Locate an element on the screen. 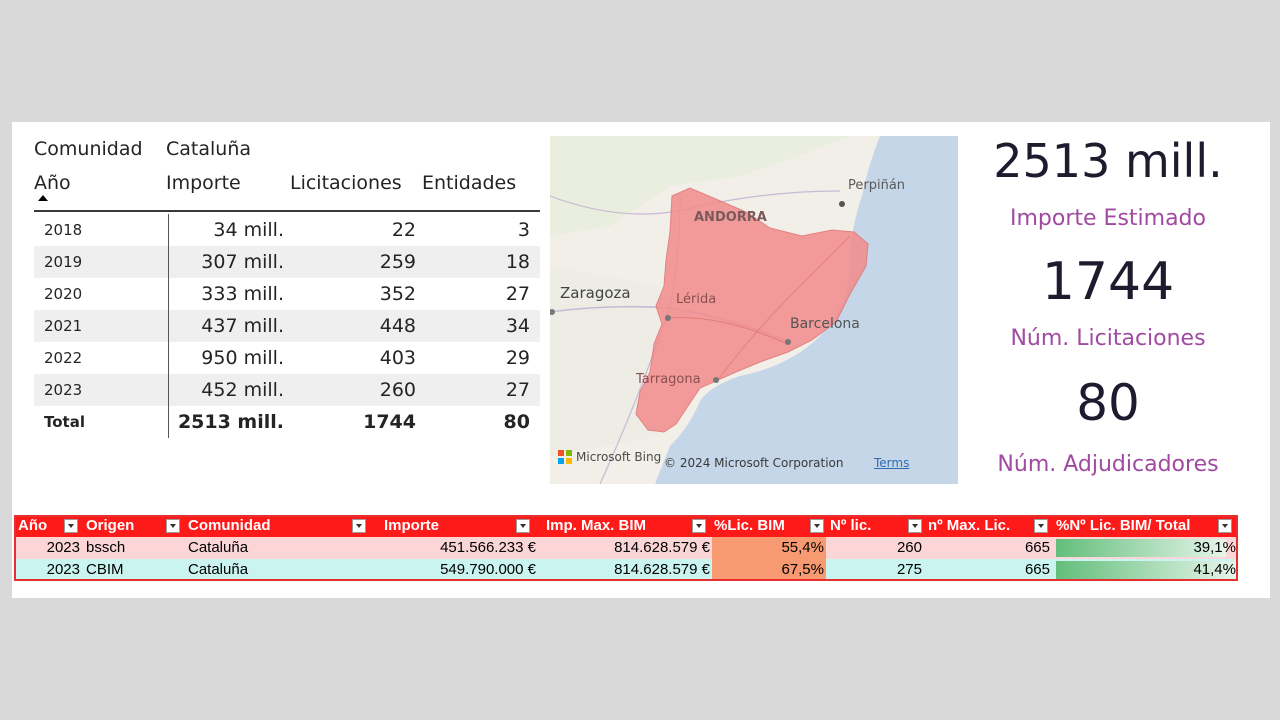  entidades-cell: 3 is located at coordinates (523, 230).